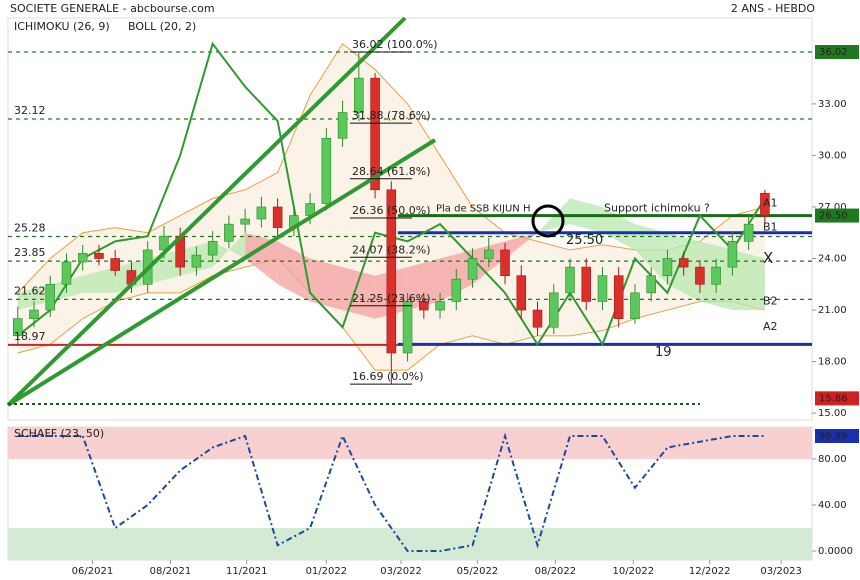 The width and height of the screenshot is (860, 580). Describe the element at coordinates (710, 571) in the screenshot. I see `x-tick-label: 12/2022` at that location.